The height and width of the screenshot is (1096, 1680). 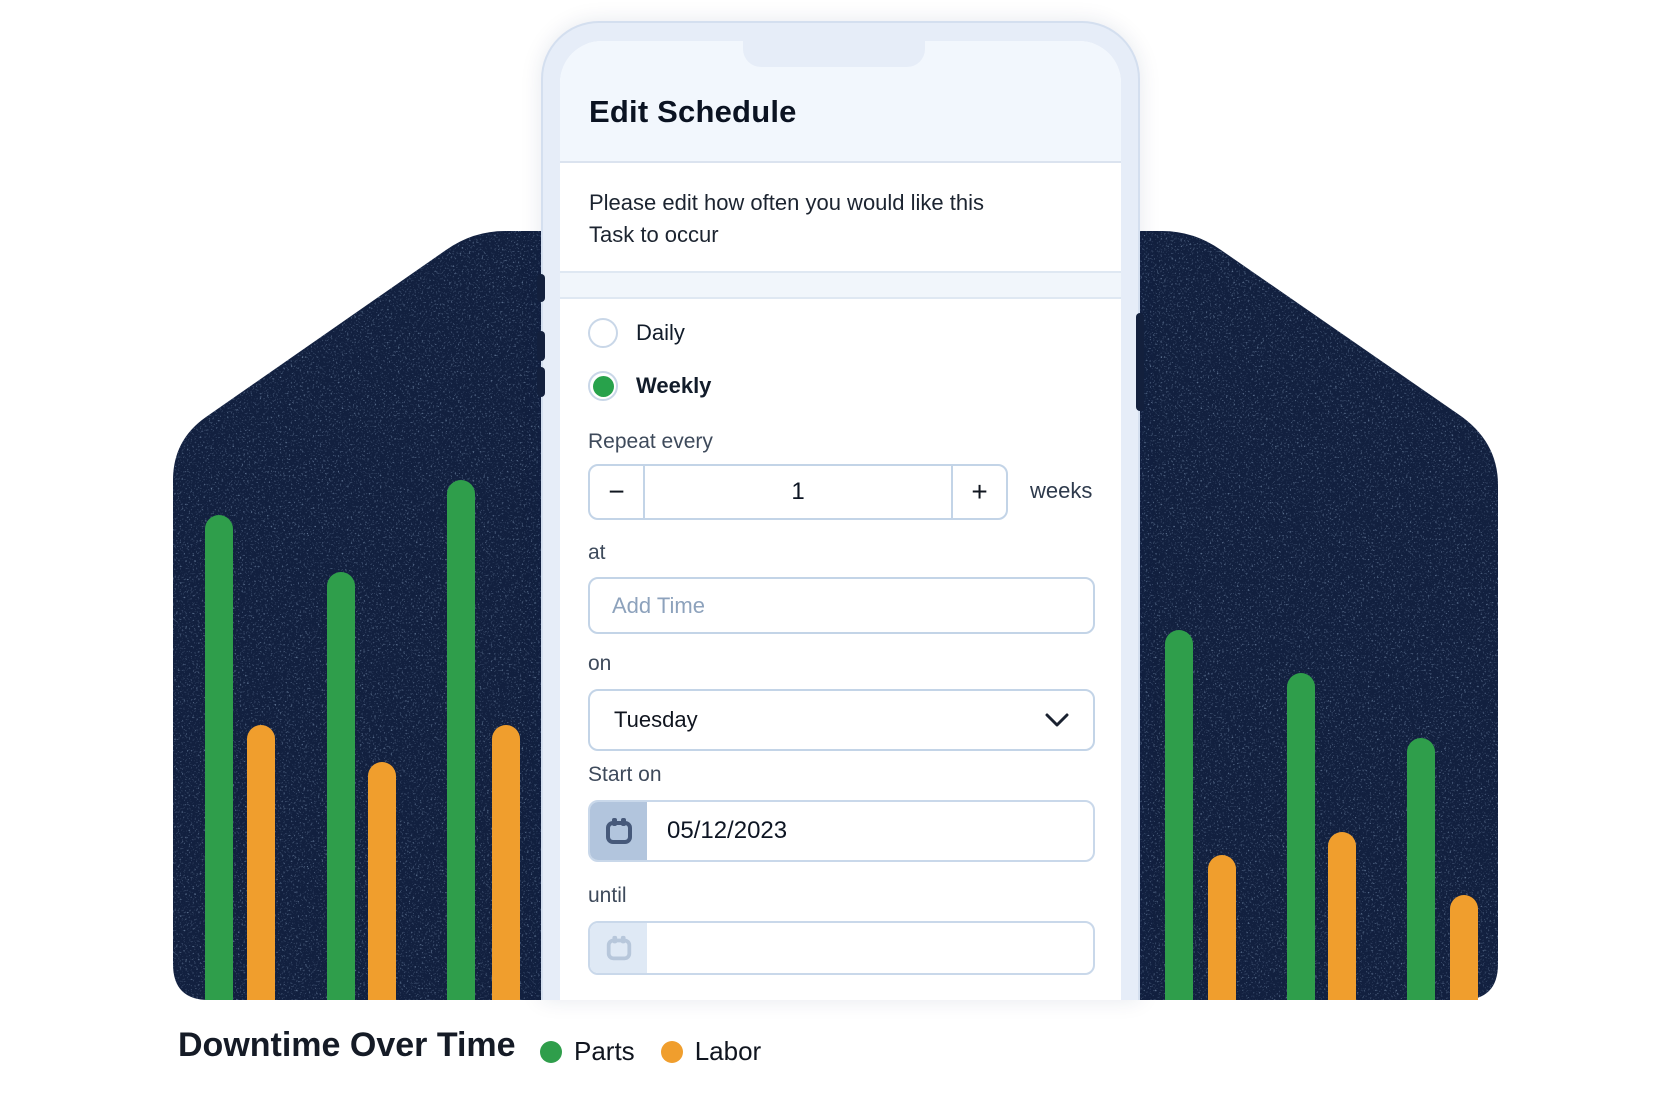 What do you see at coordinates (834, 54) in the screenshot?
I see `phone-notch` at bounding box center [834, 54].